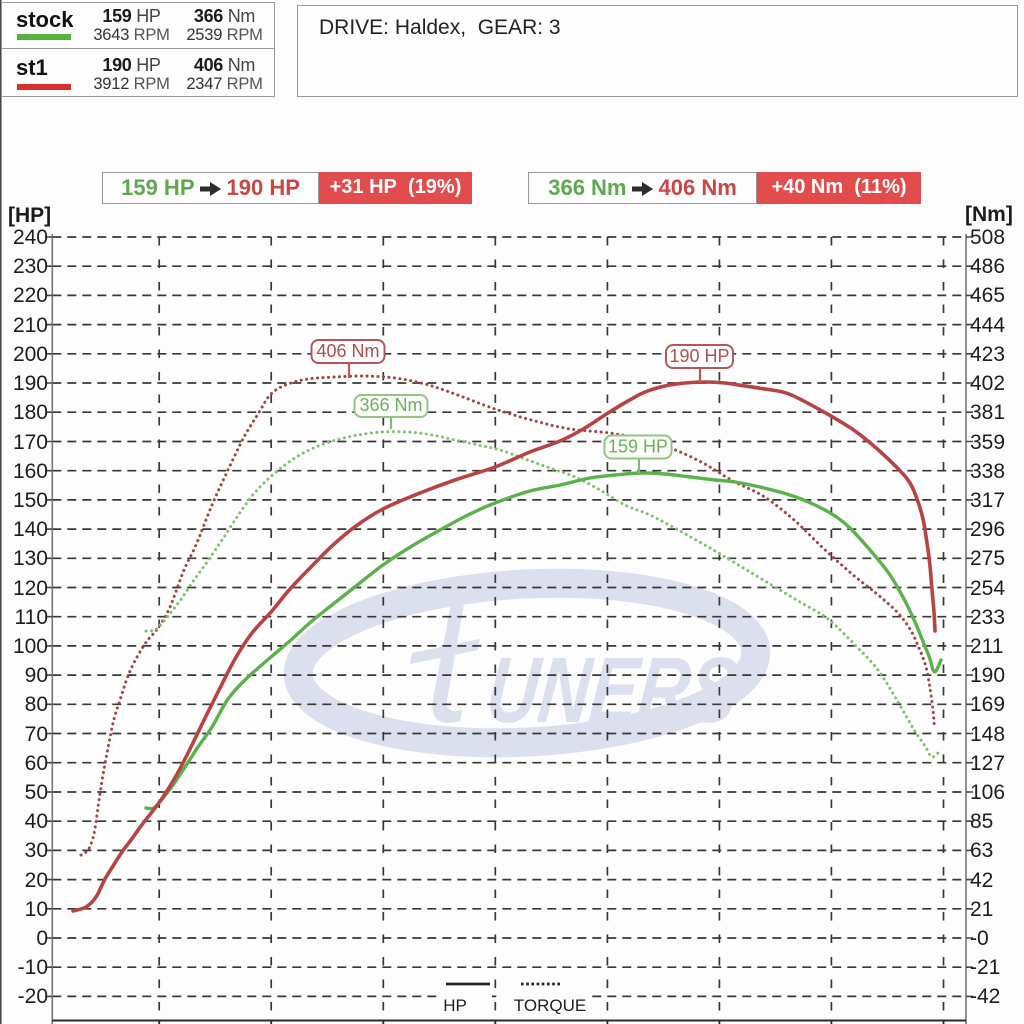  What do you see at coordinates (699, 356) in the screenshot?
I see `svg-text: 190 HP` at bounding box center [699, 356].